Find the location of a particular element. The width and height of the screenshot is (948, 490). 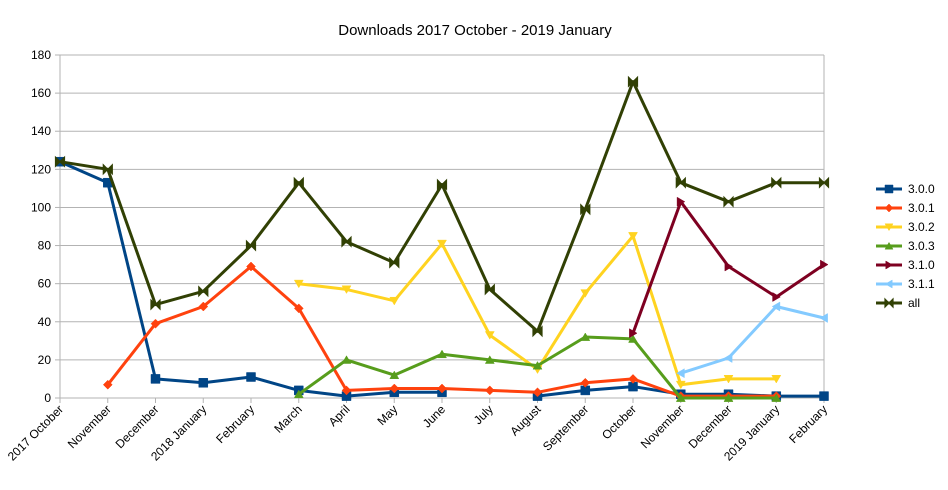

x-tick-label: 2017 October is located at coordinates (35, 432).